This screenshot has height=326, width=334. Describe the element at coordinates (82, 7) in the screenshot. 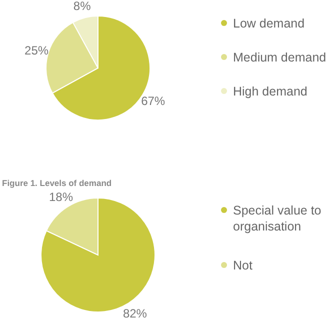

I see `data-label: 8%` at that location.